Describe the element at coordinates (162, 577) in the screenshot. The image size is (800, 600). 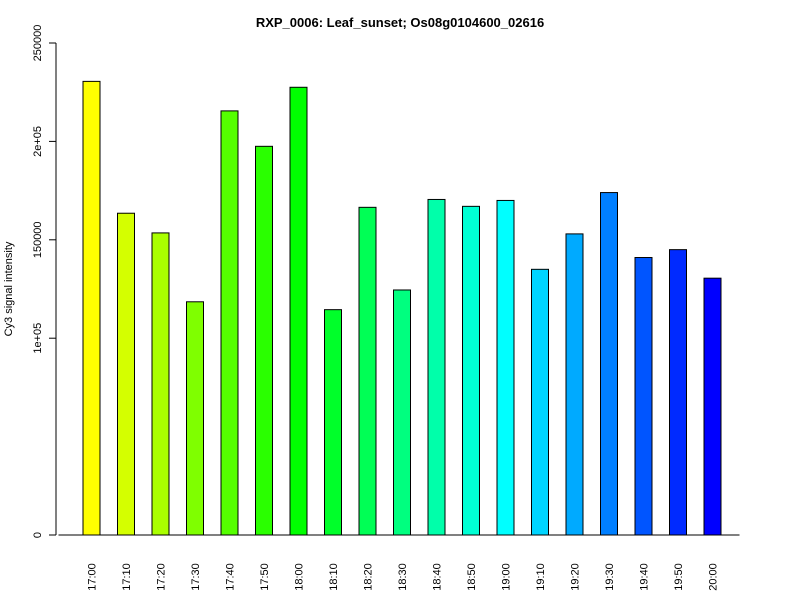
I see `x-tick-label: 17:20` at that location.